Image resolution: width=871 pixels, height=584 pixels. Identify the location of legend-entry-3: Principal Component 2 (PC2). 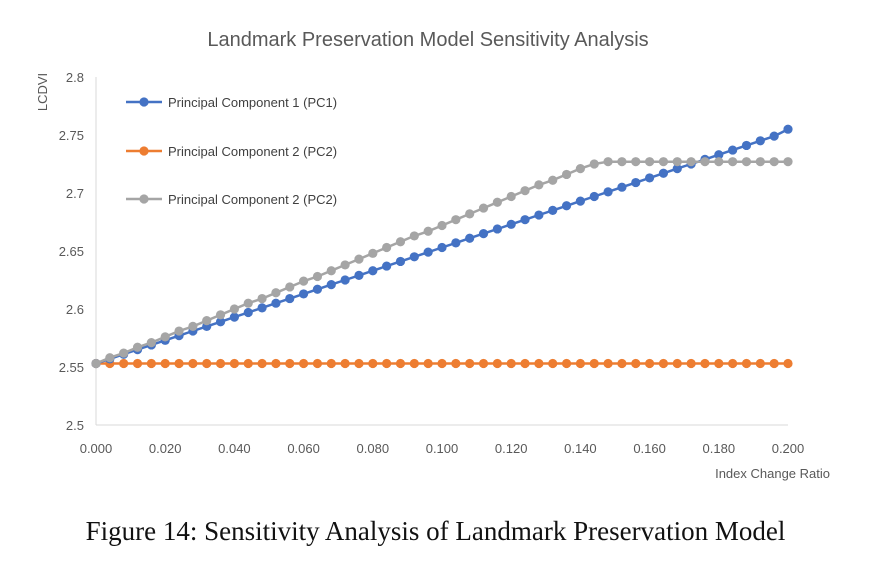
(231, 199).